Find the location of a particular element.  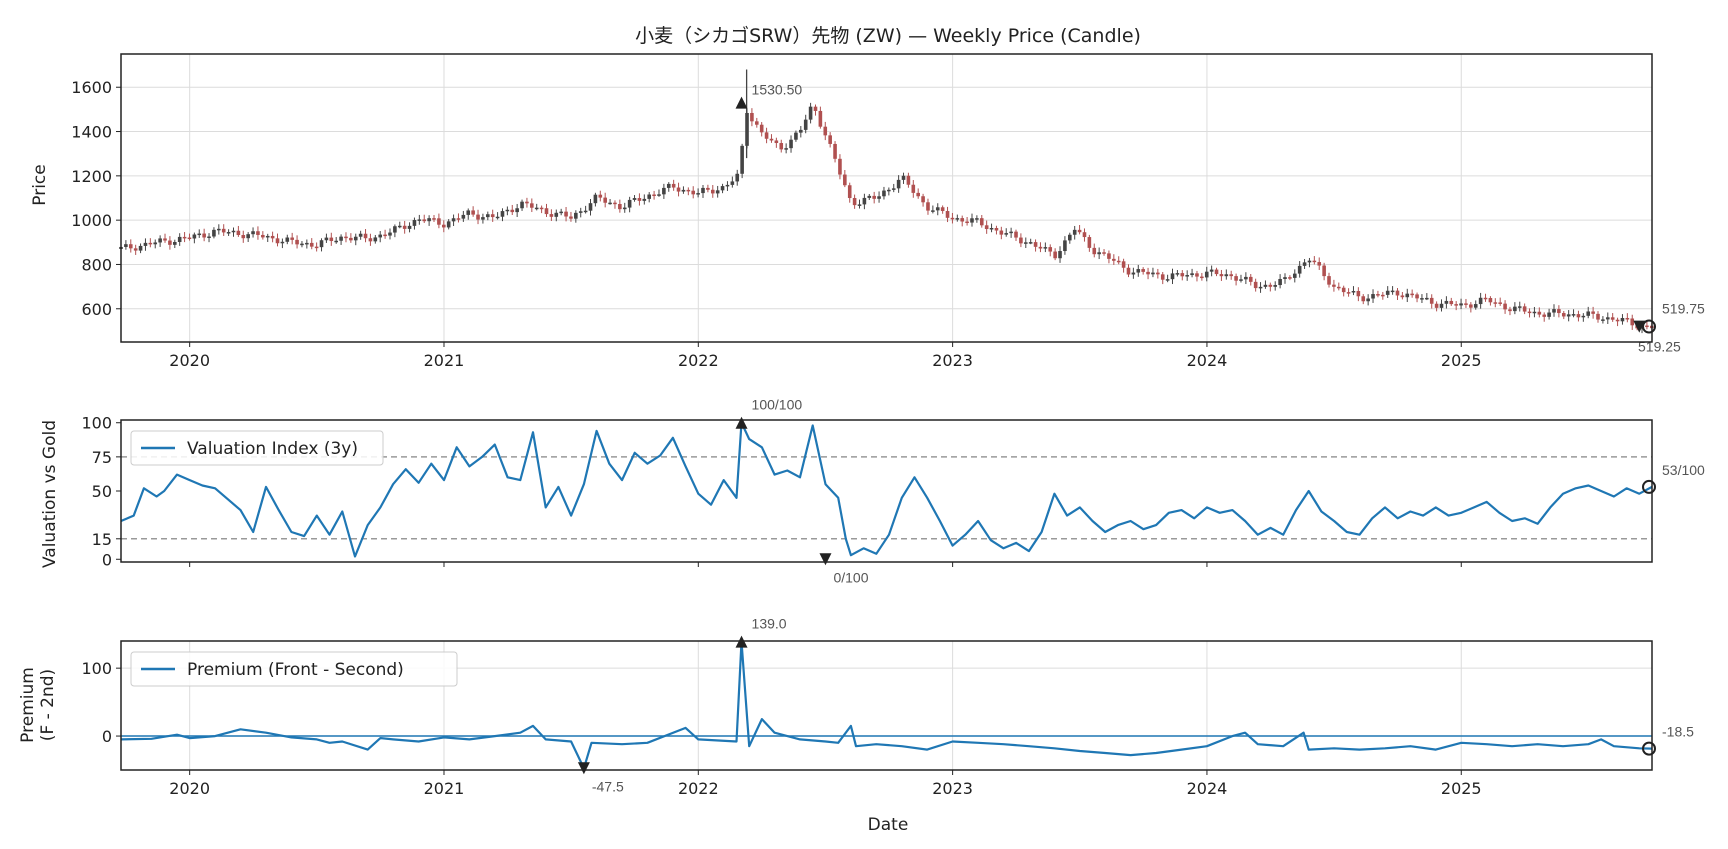

y-tick-label: 100 is located at coordinates (96, 423).